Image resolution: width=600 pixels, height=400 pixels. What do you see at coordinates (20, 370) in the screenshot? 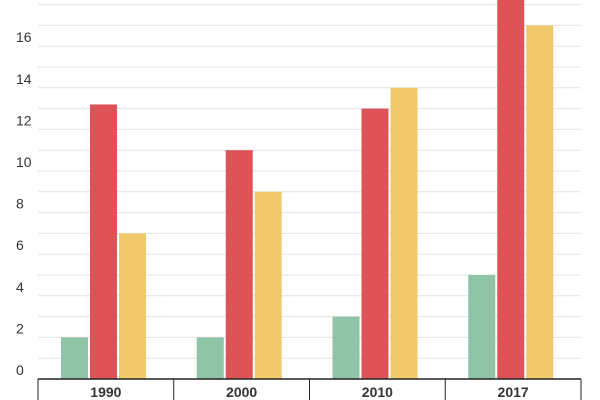
I see `y-tick-label: 0` at bounding box center [20, 370].